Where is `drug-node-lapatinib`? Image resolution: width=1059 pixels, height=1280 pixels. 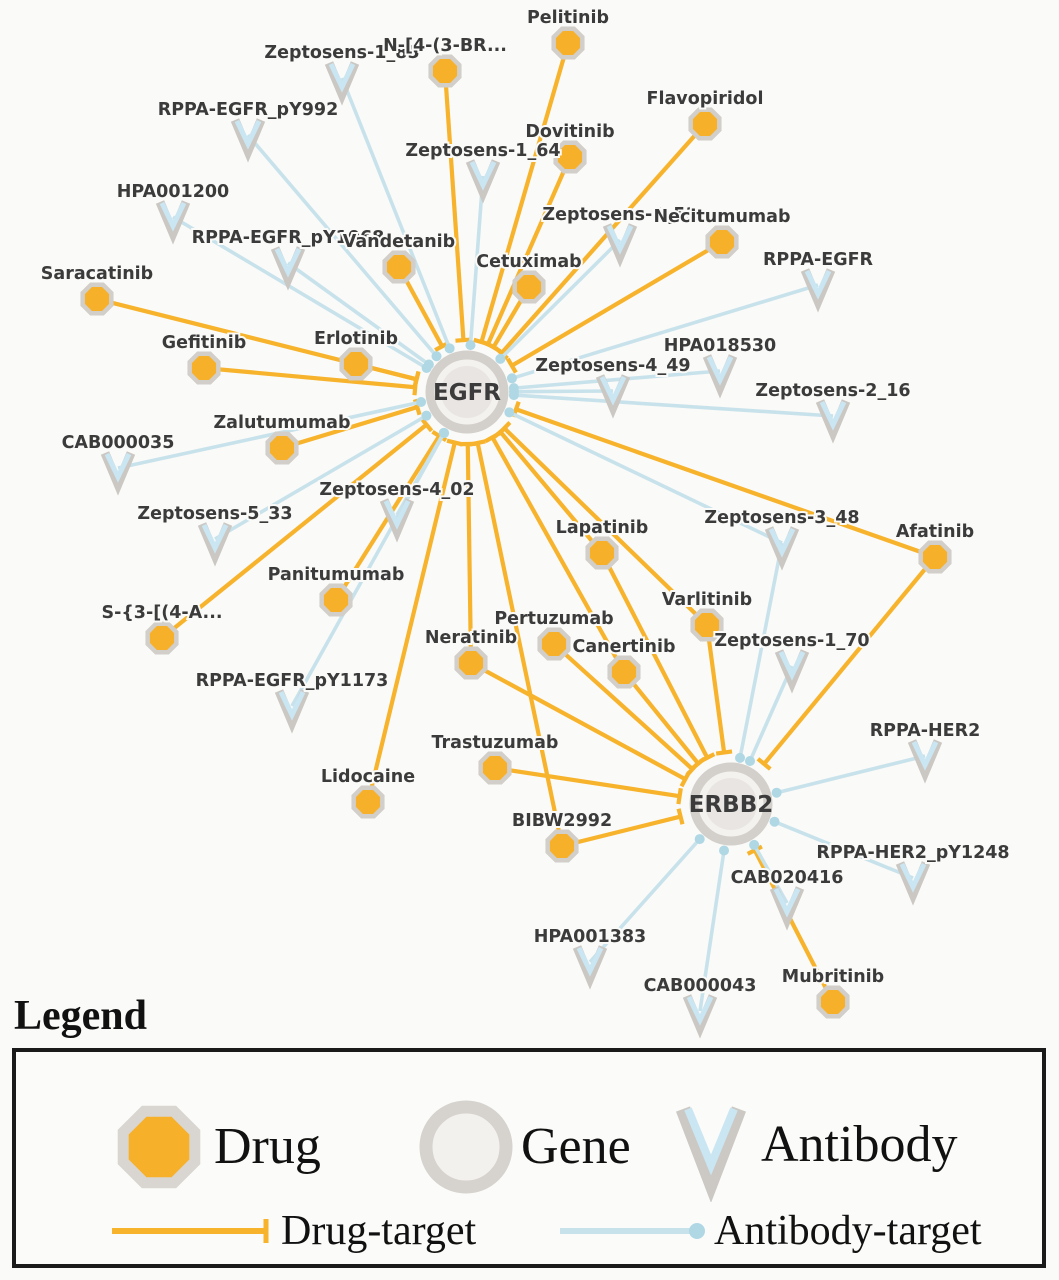
drug-node-lapatinib is located at coordinates (602, 553).